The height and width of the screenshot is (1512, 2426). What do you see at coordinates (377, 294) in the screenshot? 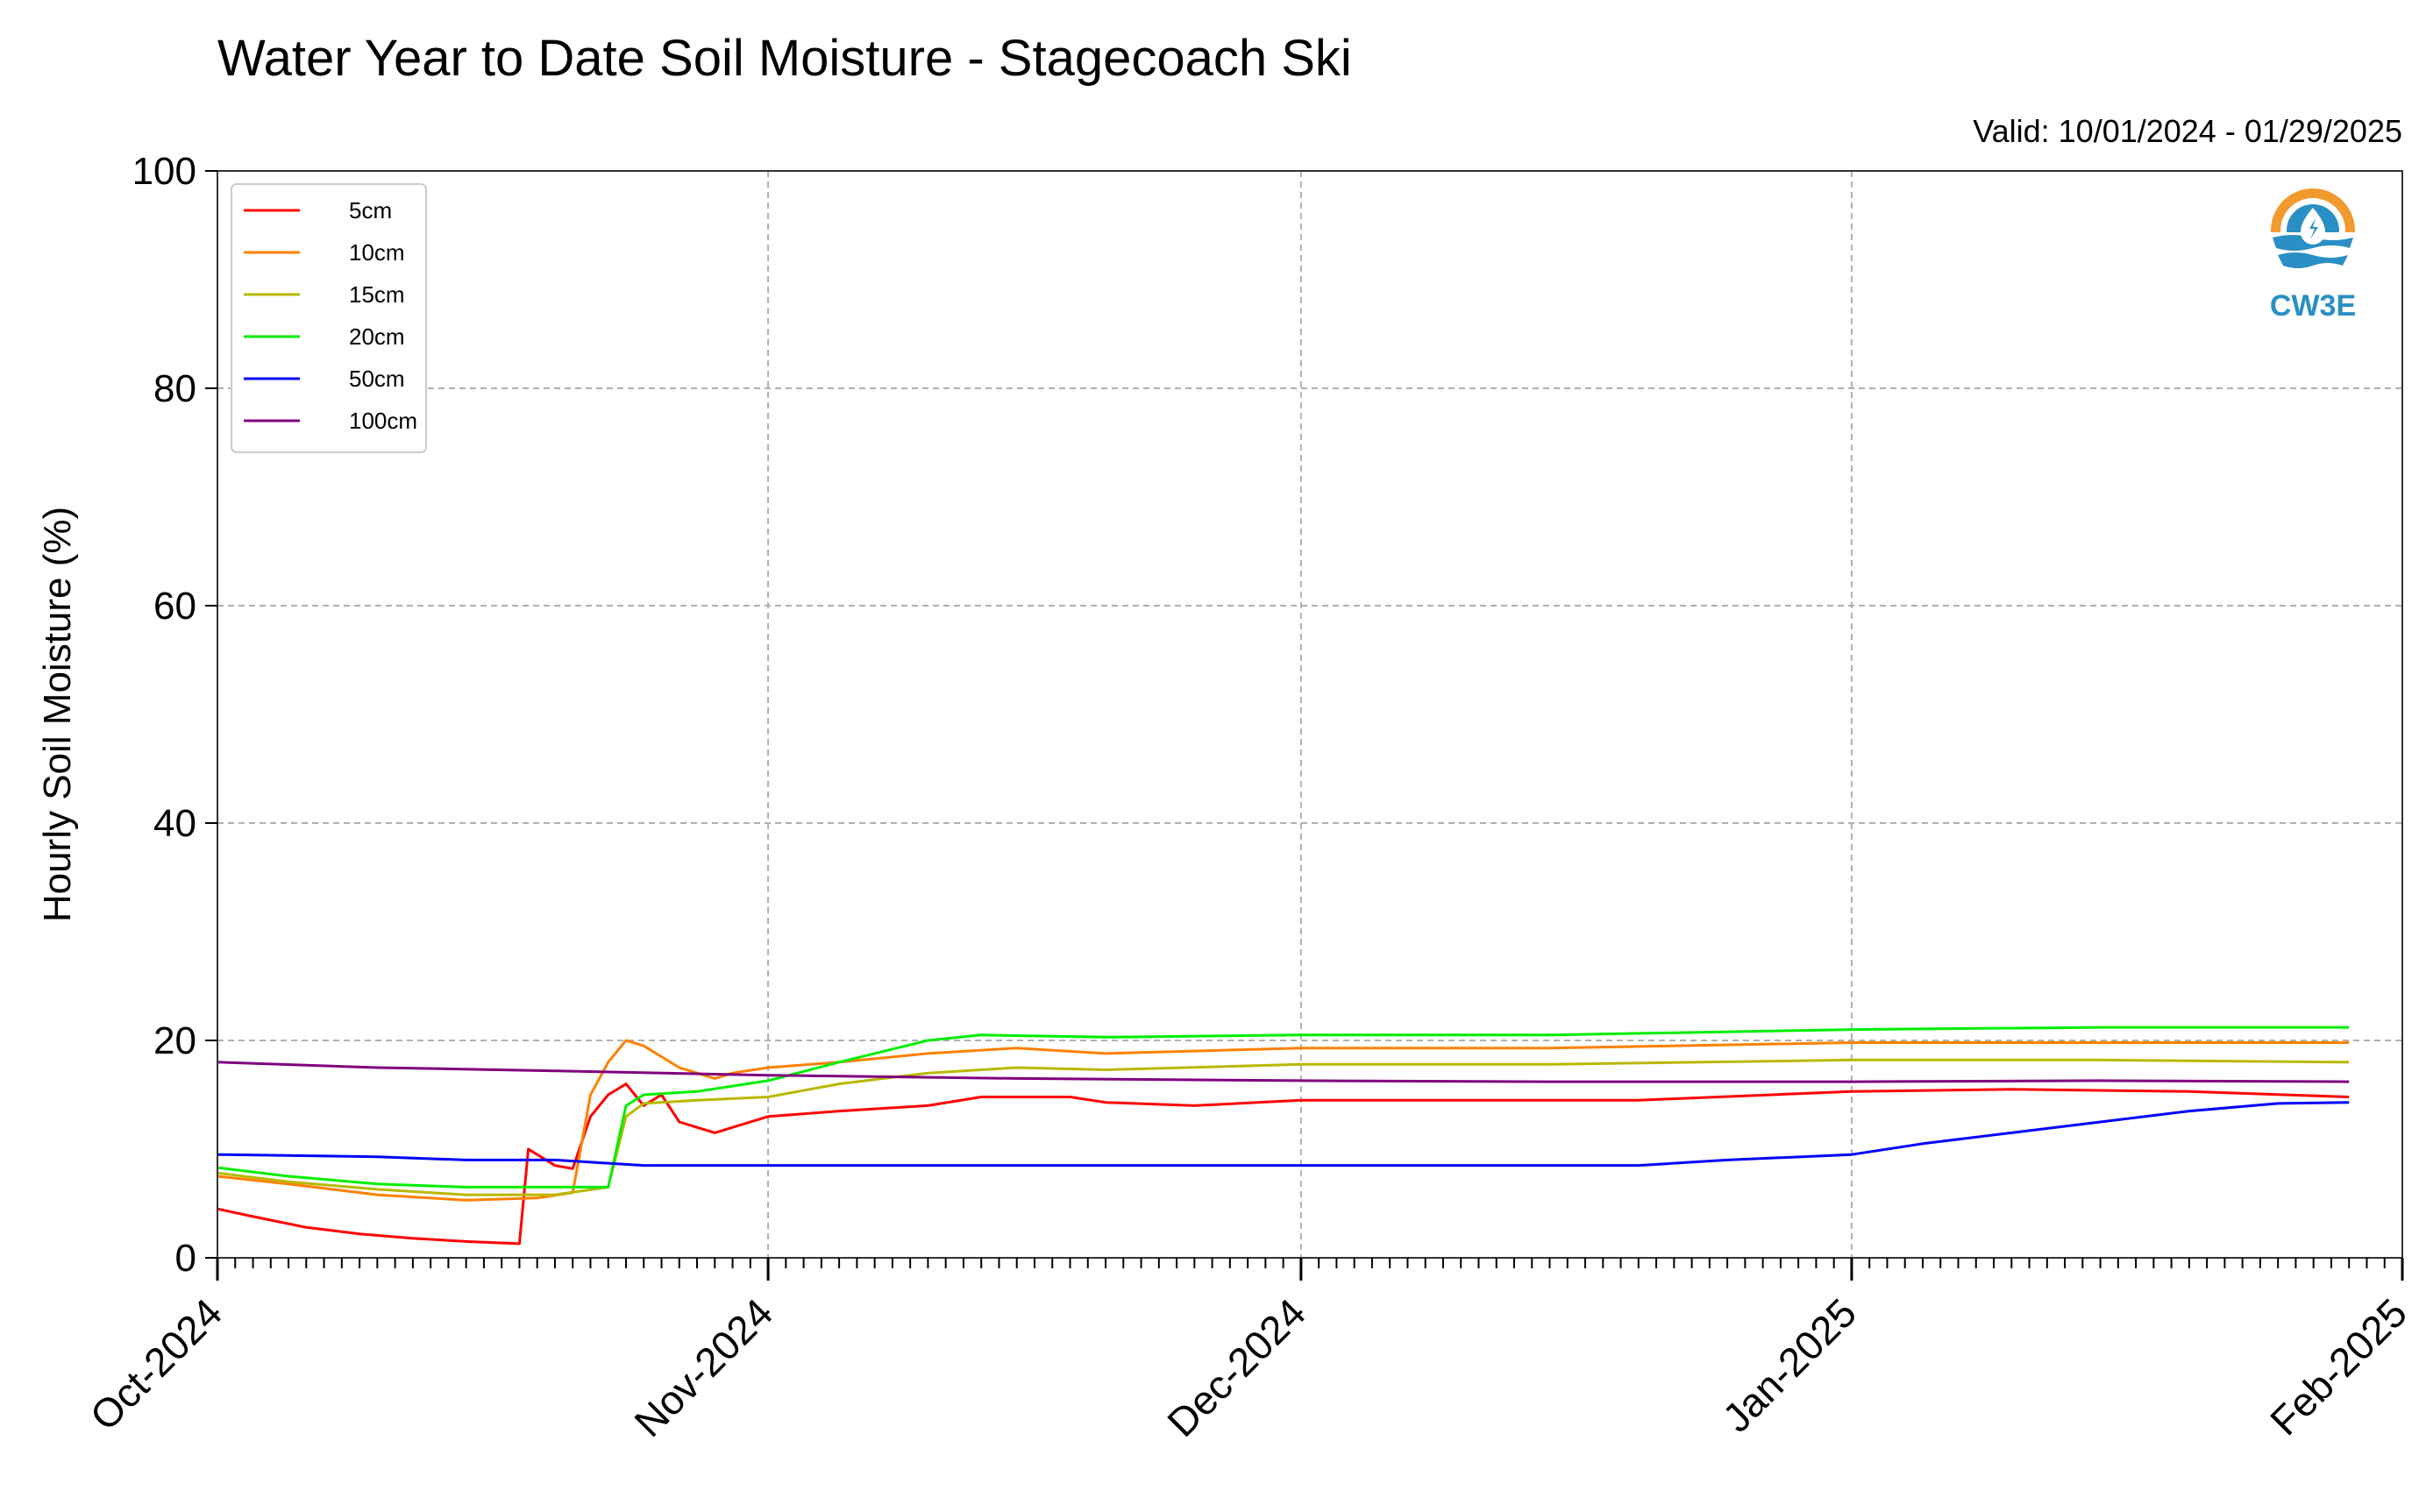
I see `legend-label: 15cm` at bounding box center [377, 294].